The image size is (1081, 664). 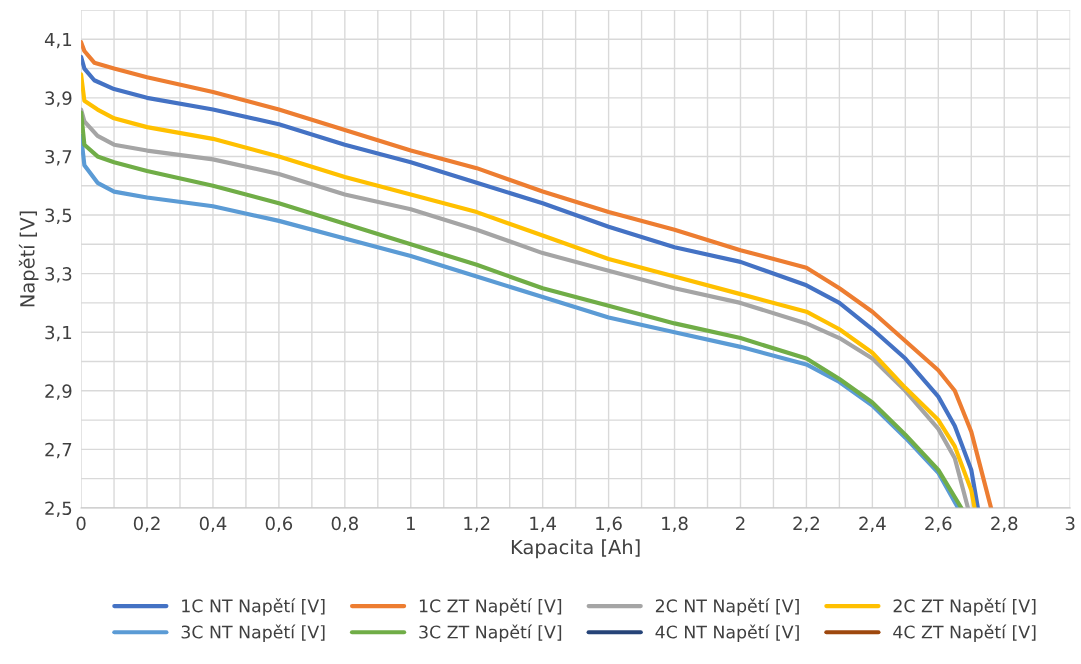 What do you see at coordinates (344, 524) in the screenshot?
I see `x-tick-label: 0,8` at bounding box center [344, 524].